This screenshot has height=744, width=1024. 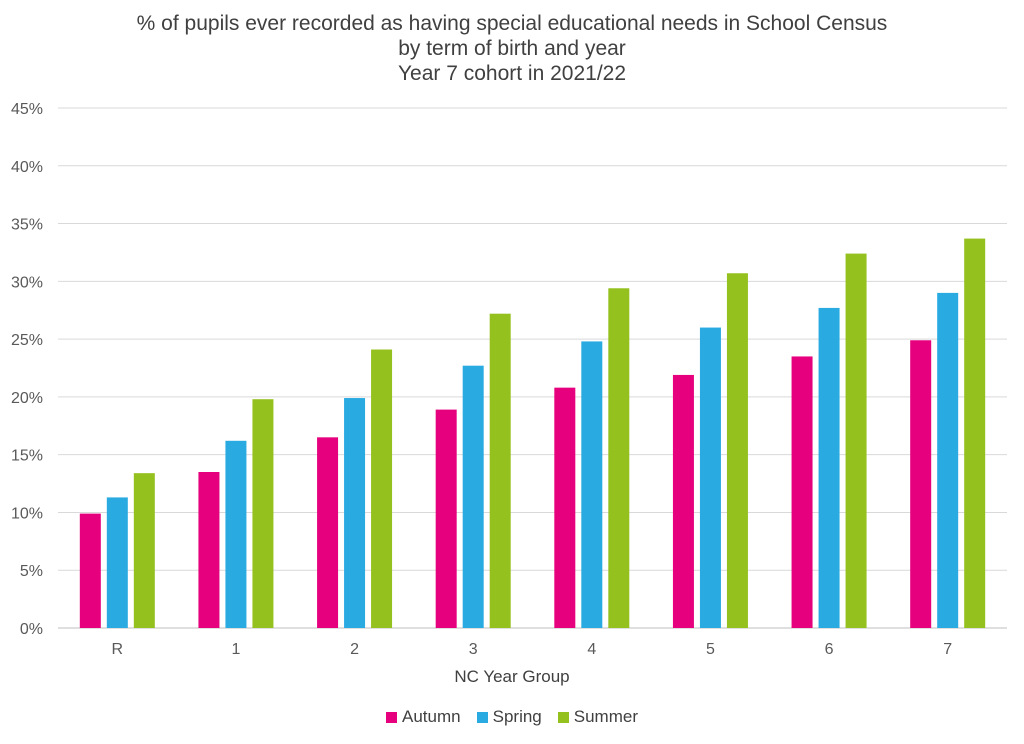 What do you see at coordinates (829, 649) in the screenshot?
I see `x-tick-label: 6` at bounding box center [829, 649].